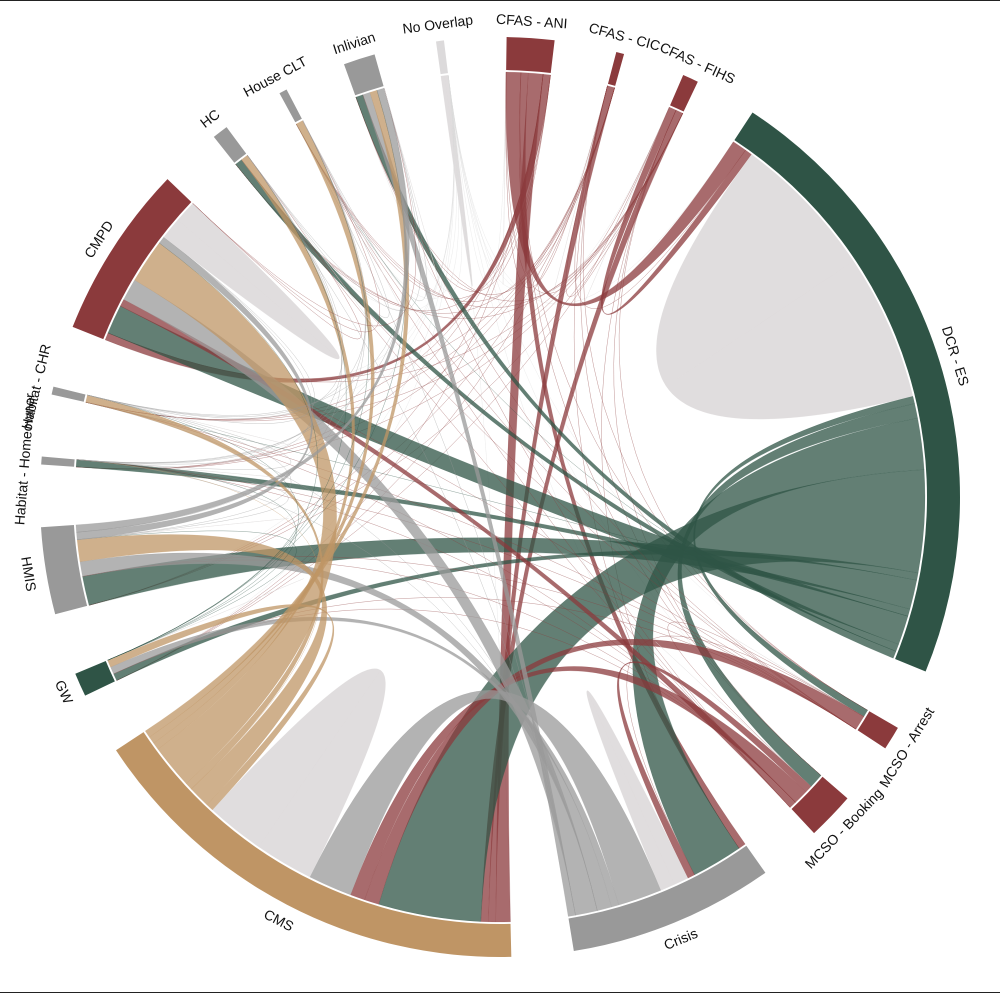 This screenshot has width=1000, height=994. What do you see at coordinates (532, 21) in the screenshot?
I see `group-label: CFAS - ANI` at bounding box center [532, 21].